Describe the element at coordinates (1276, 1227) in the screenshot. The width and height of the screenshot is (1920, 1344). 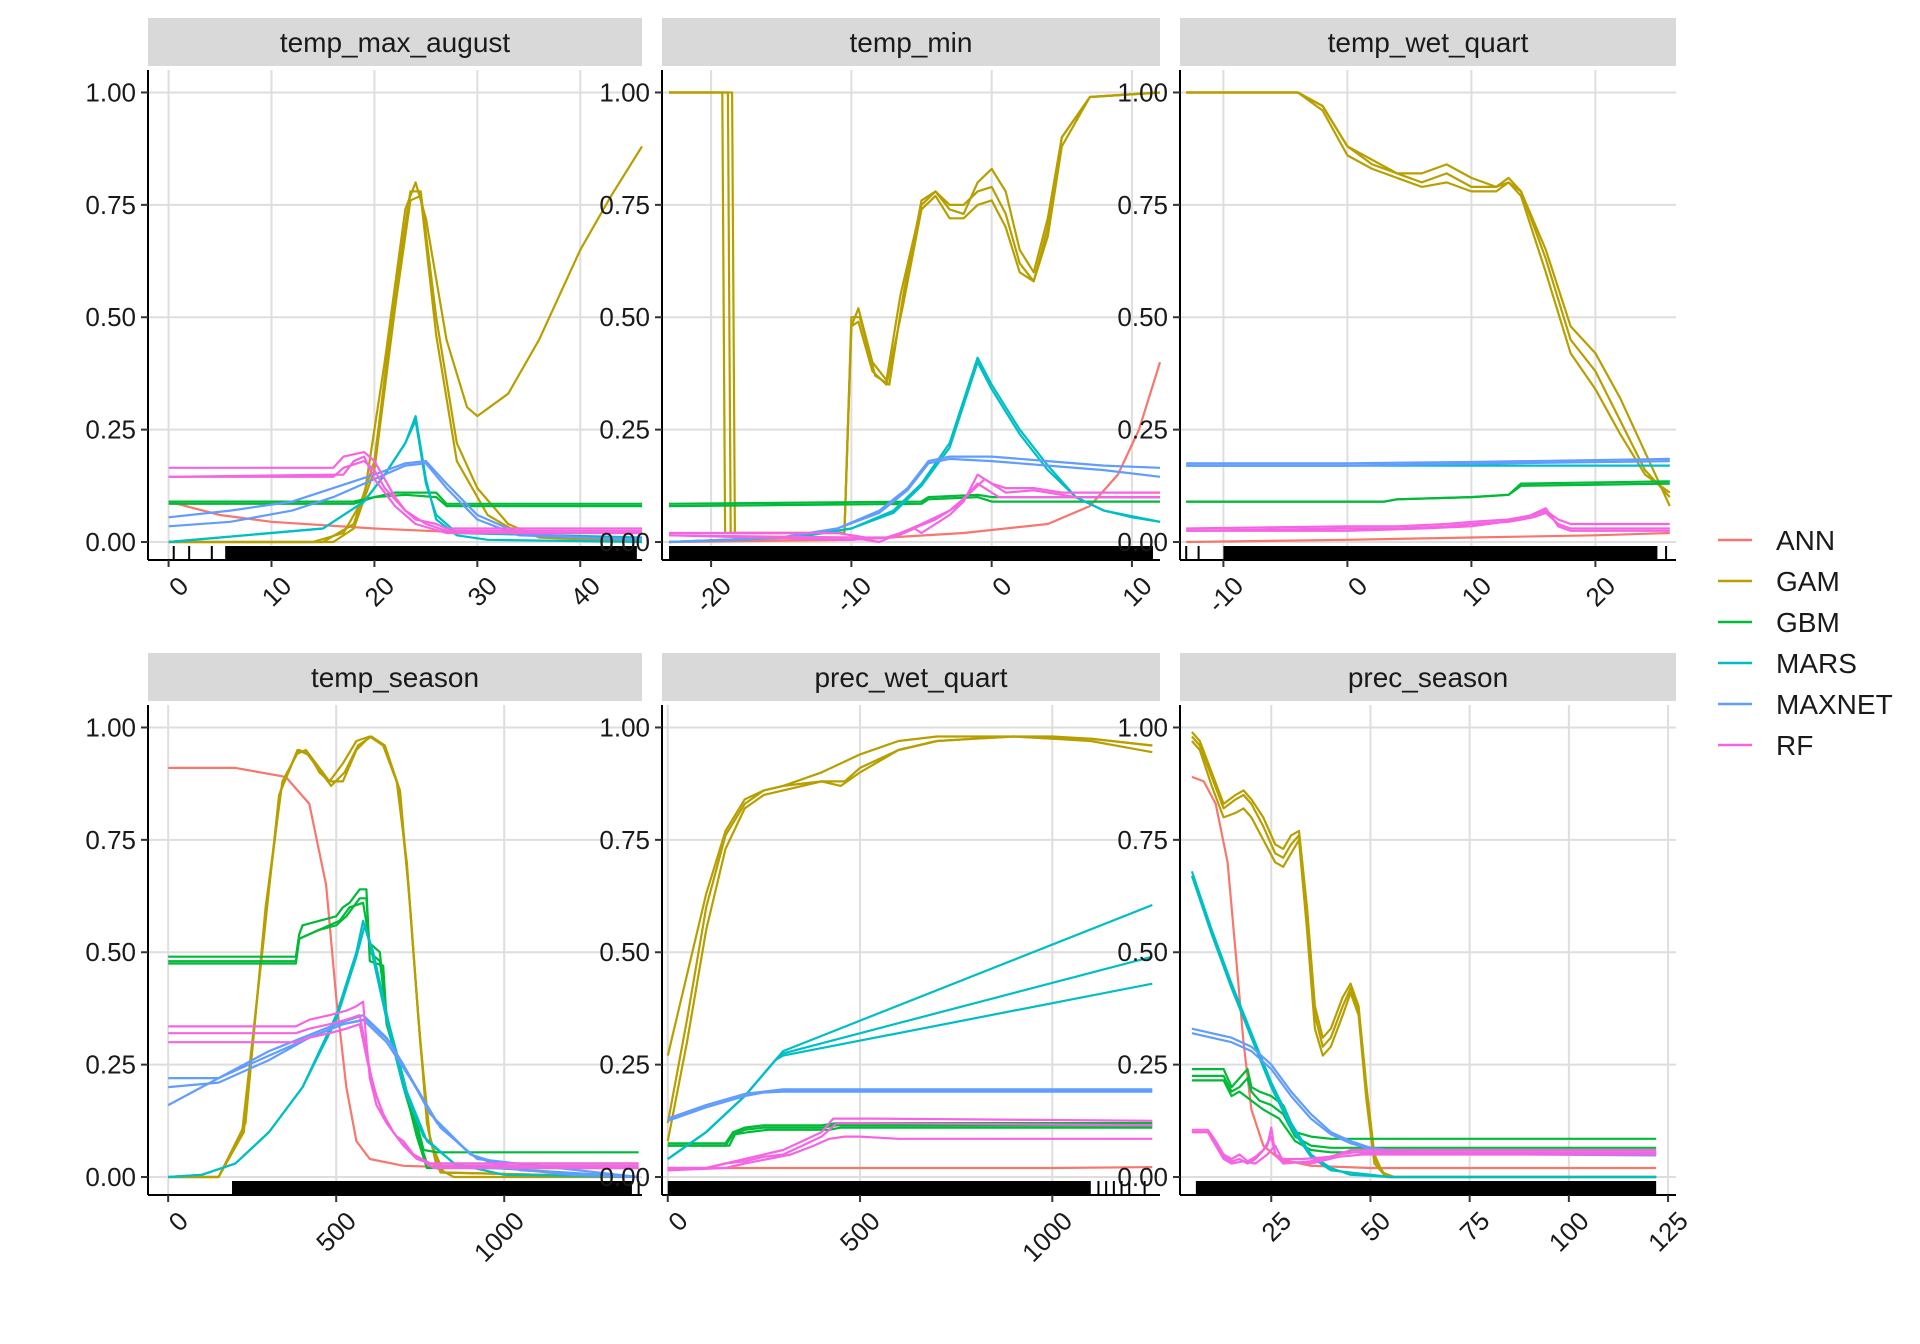
I see `x-tick-label: 25` at that location.